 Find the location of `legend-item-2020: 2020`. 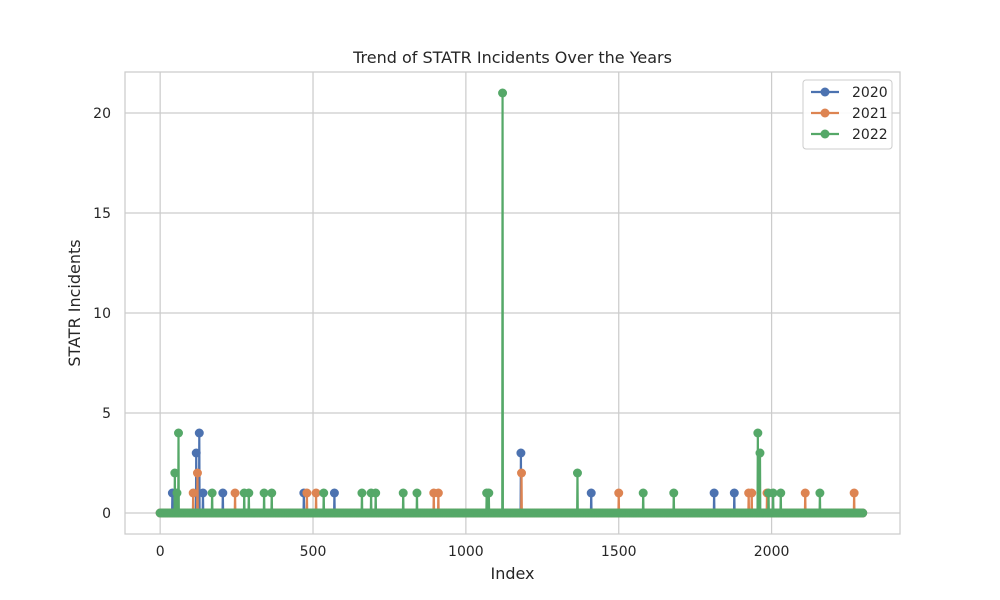

legend-item-2020: 2020 is located at coordinates (849, 93).